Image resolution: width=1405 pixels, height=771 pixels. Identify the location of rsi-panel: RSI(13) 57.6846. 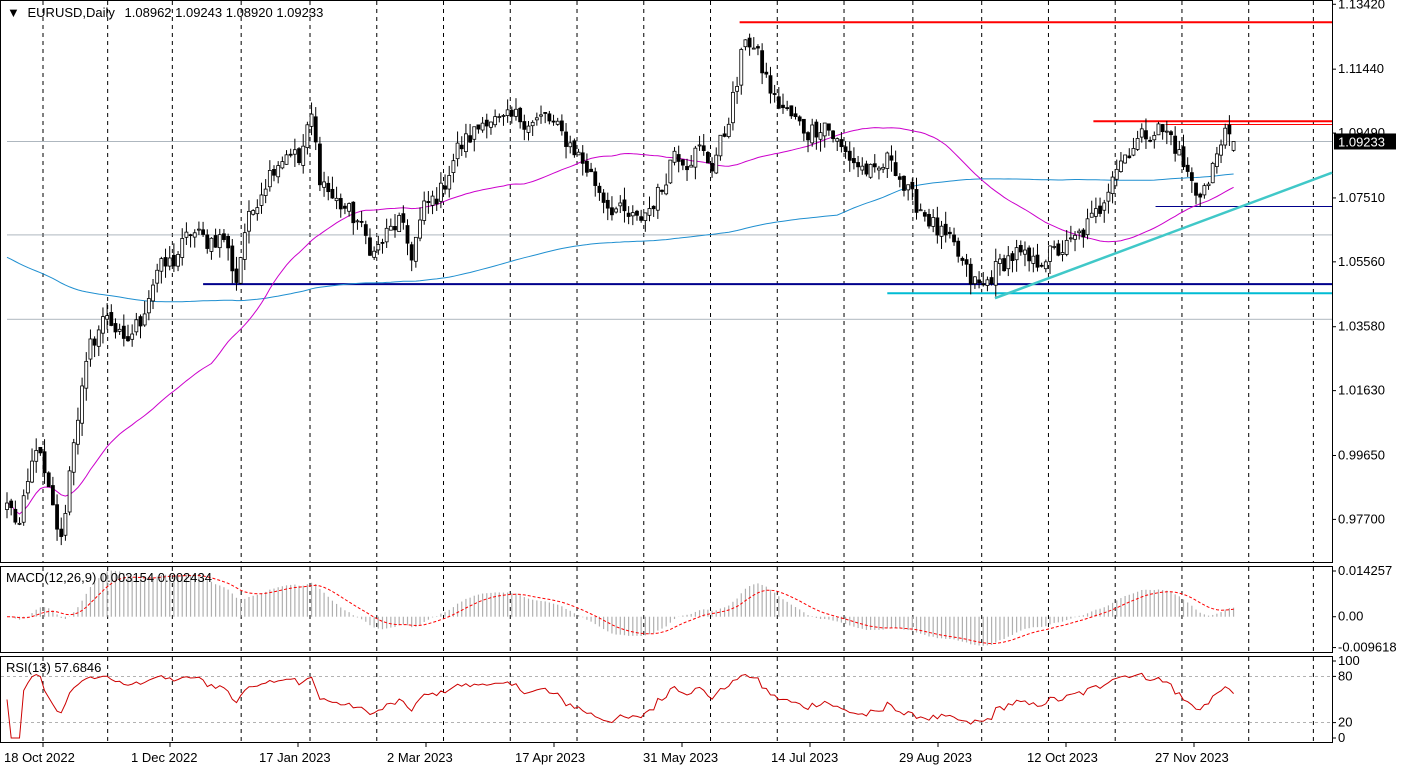
(666, 699).